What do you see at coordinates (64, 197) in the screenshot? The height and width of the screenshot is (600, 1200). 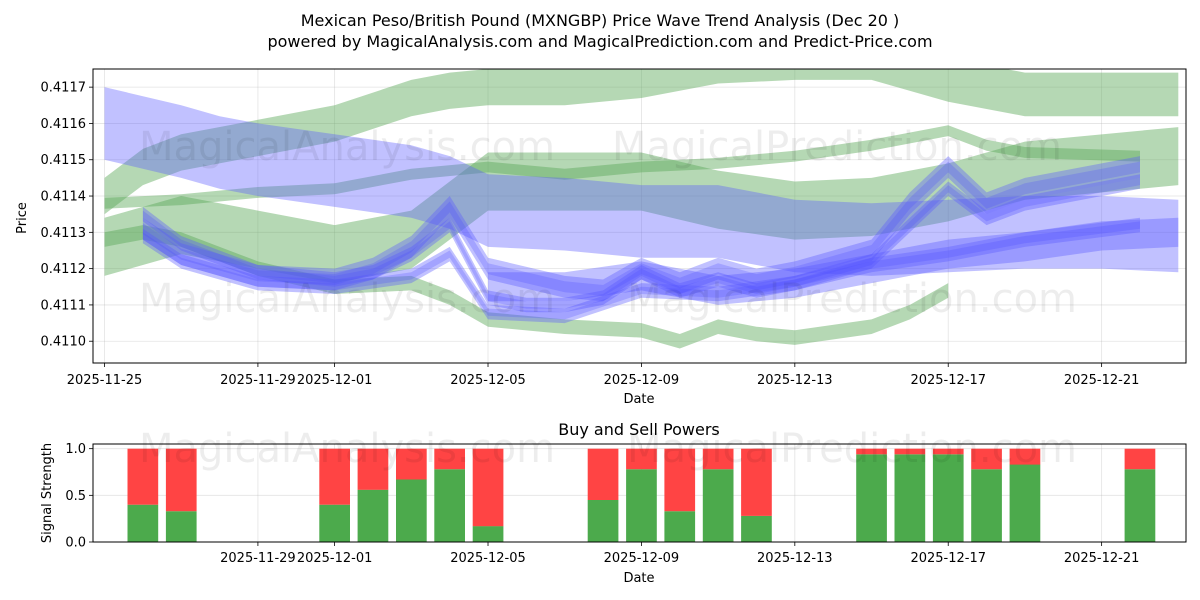 I see `price-y-tick-label: 0.4114` at bounding box center [64, 197].